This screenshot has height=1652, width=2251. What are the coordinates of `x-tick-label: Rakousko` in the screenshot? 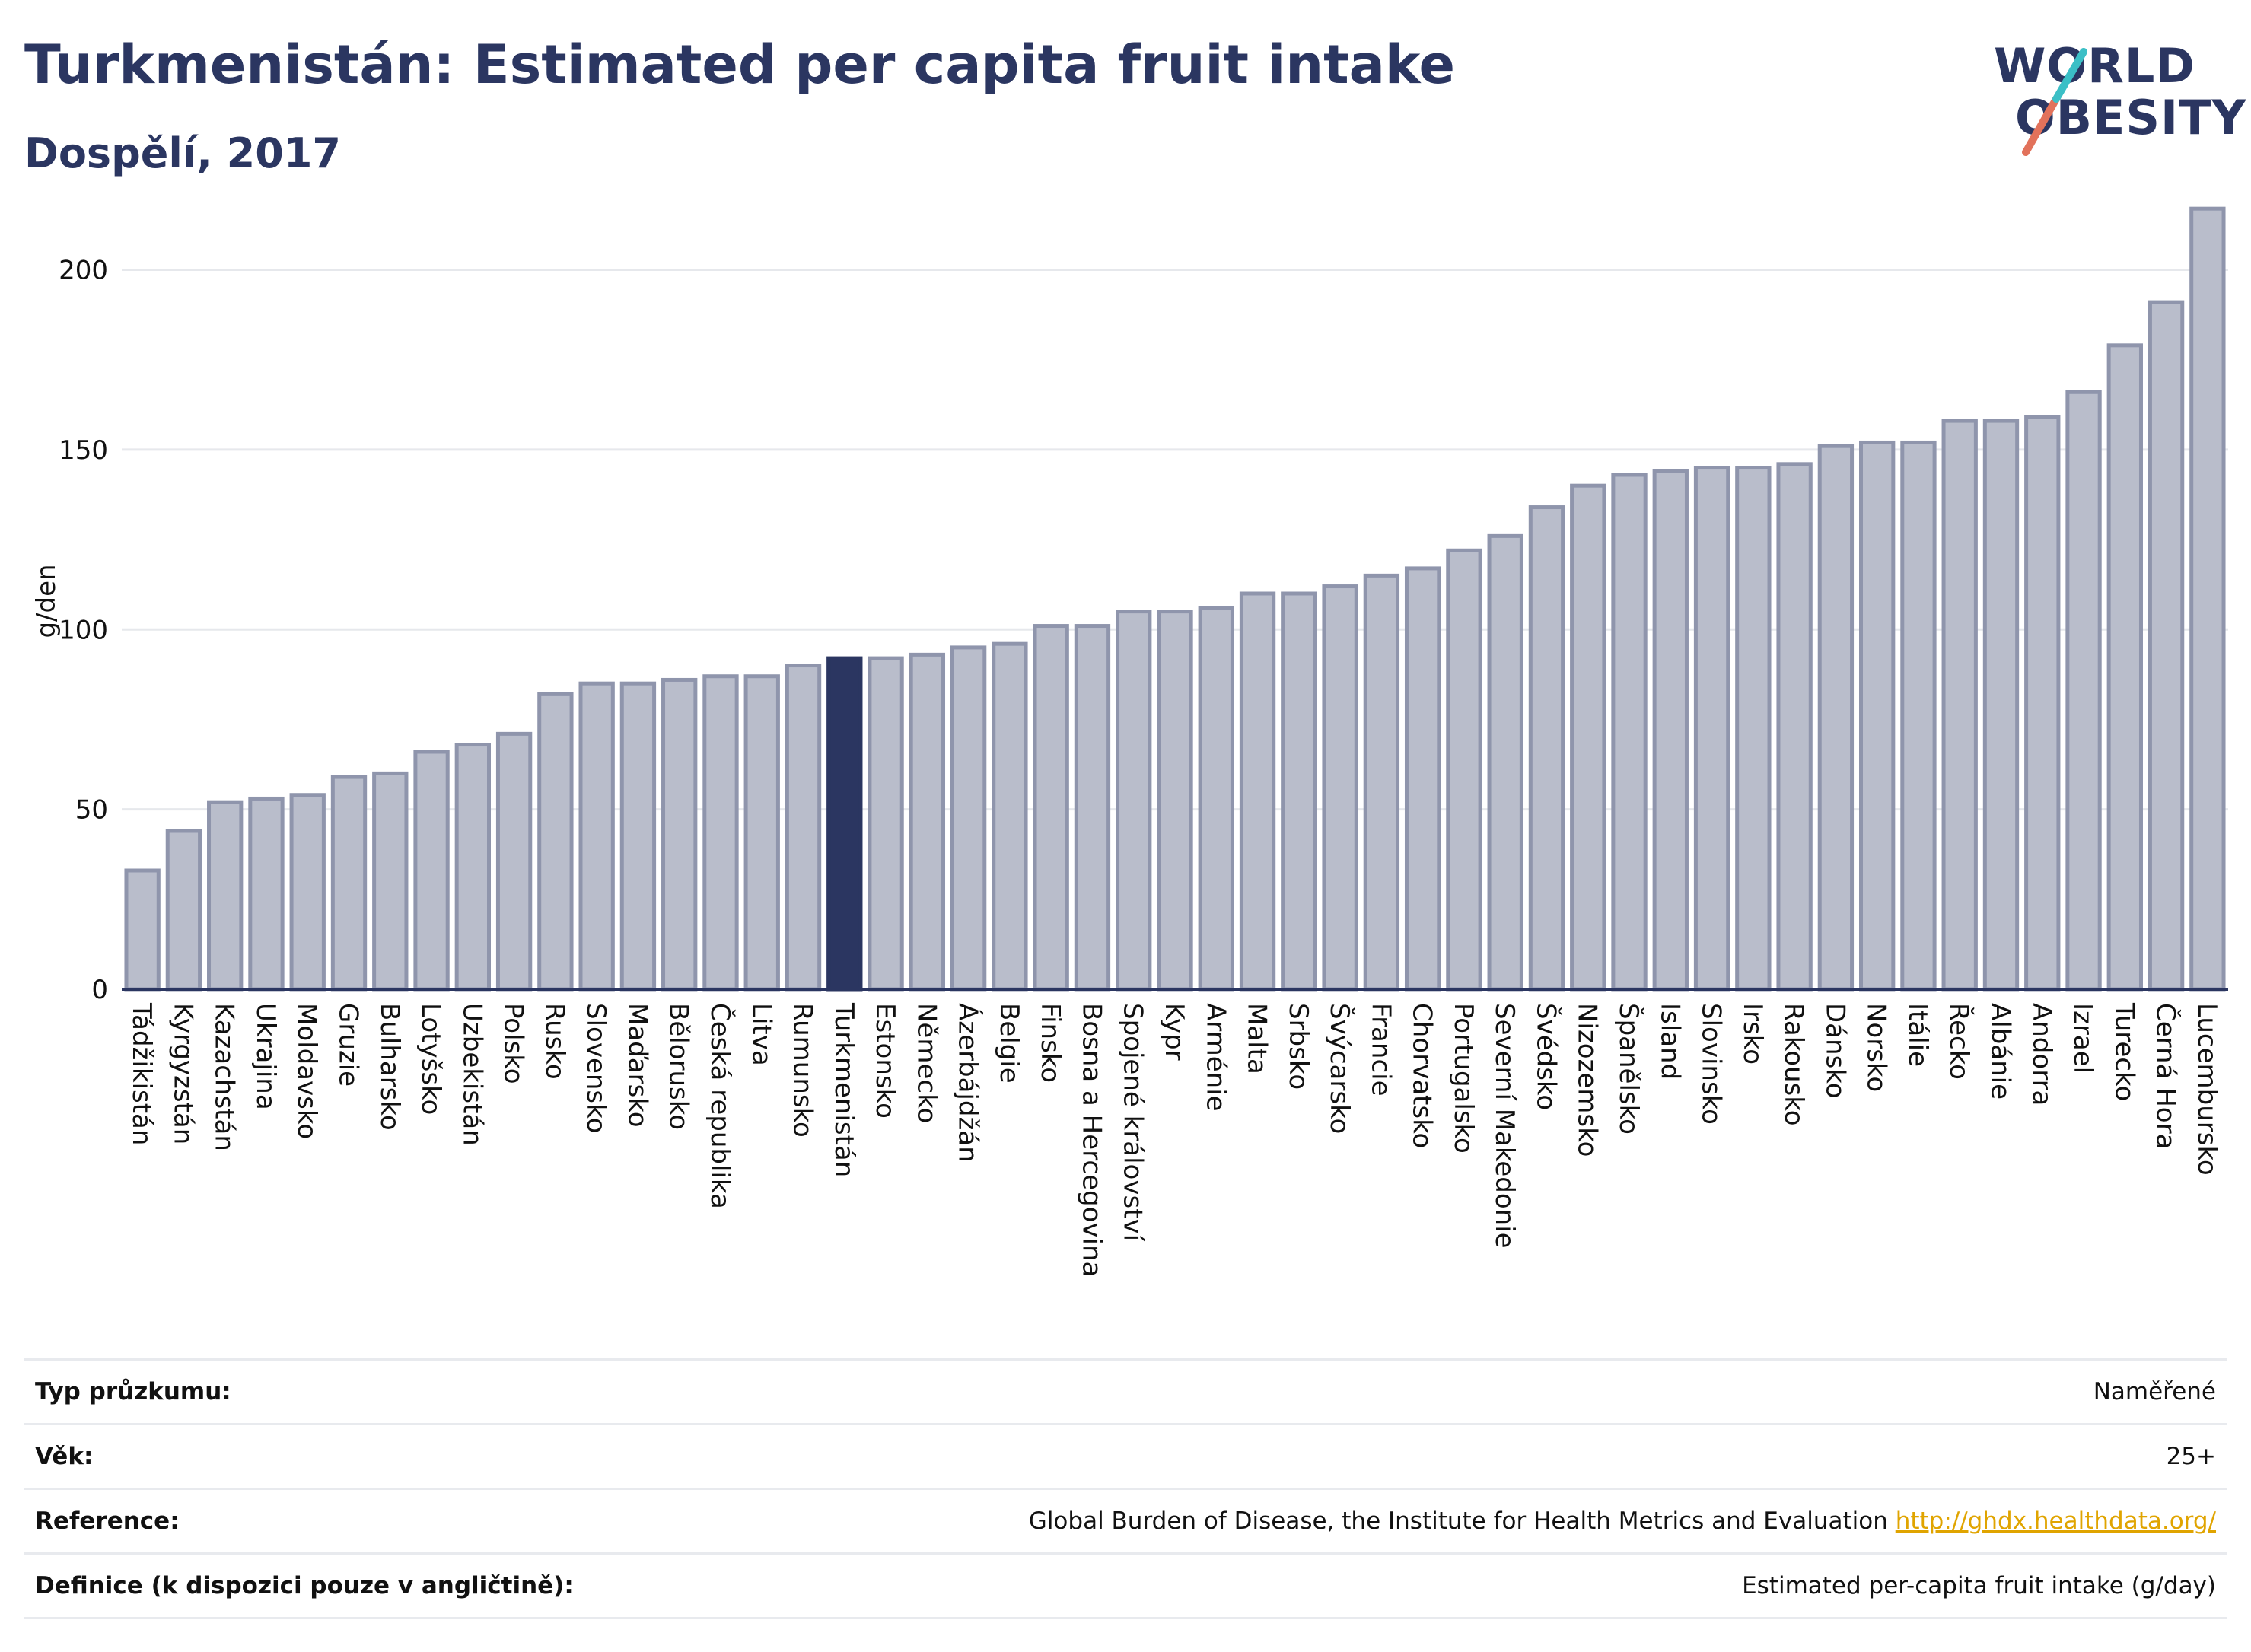 It's located at (1793, 1064).